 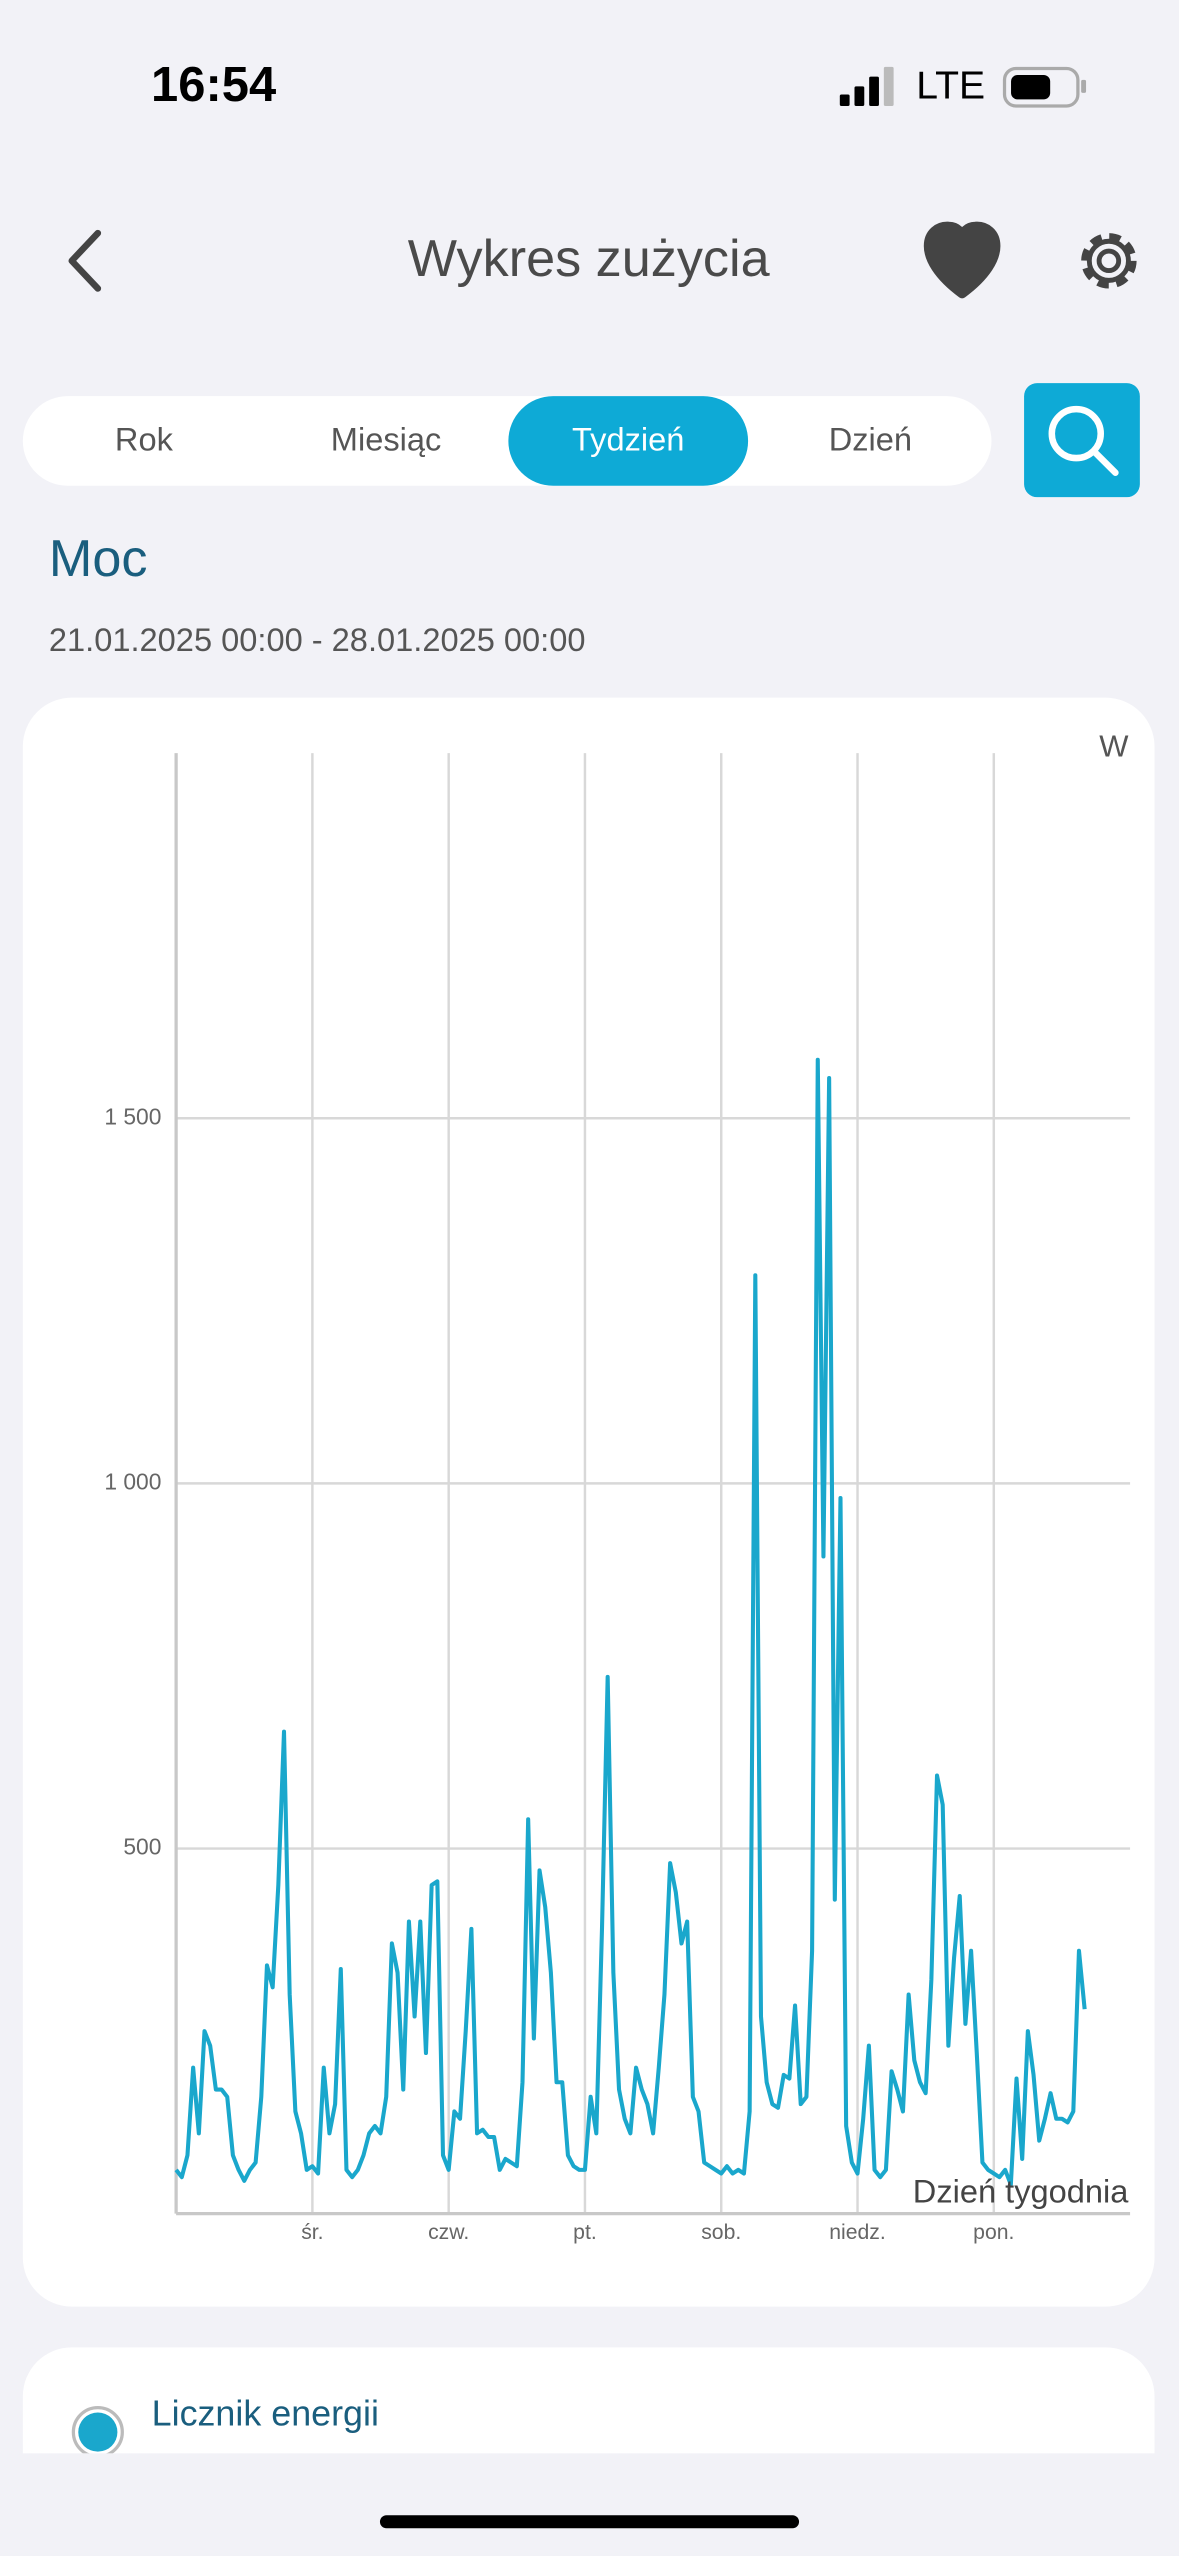 I want to click on x-tick-label: niedz., so click(x=857, y=2232).